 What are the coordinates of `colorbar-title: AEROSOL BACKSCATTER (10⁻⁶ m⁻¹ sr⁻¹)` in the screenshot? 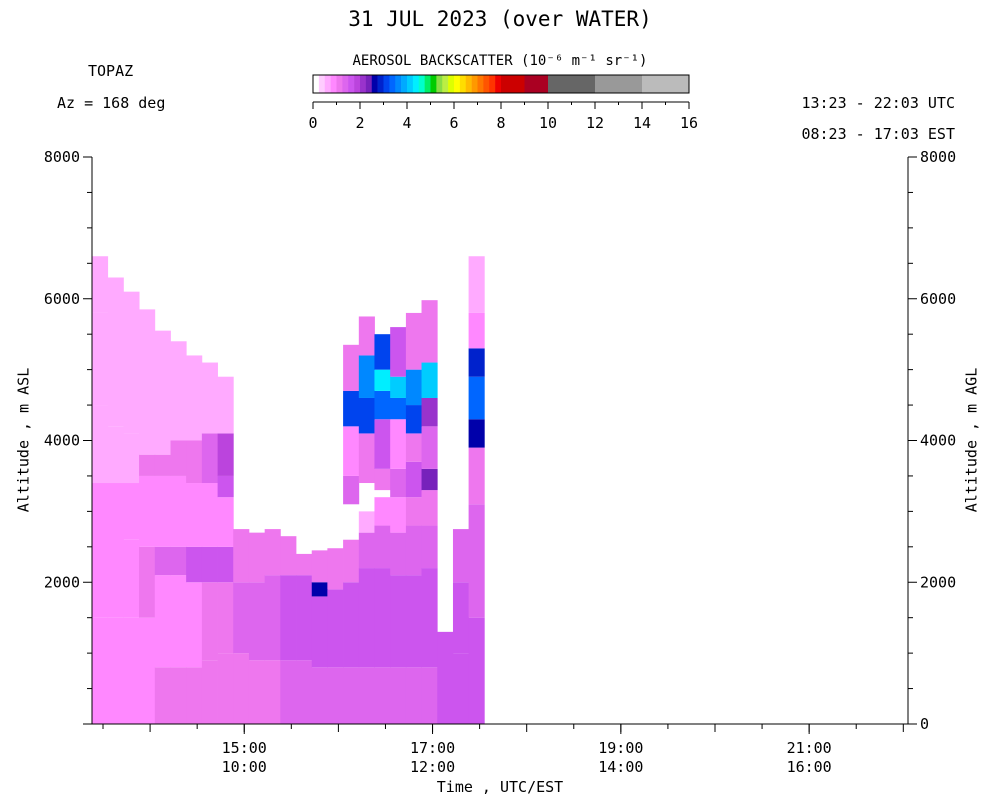 It's located at (500, 61).